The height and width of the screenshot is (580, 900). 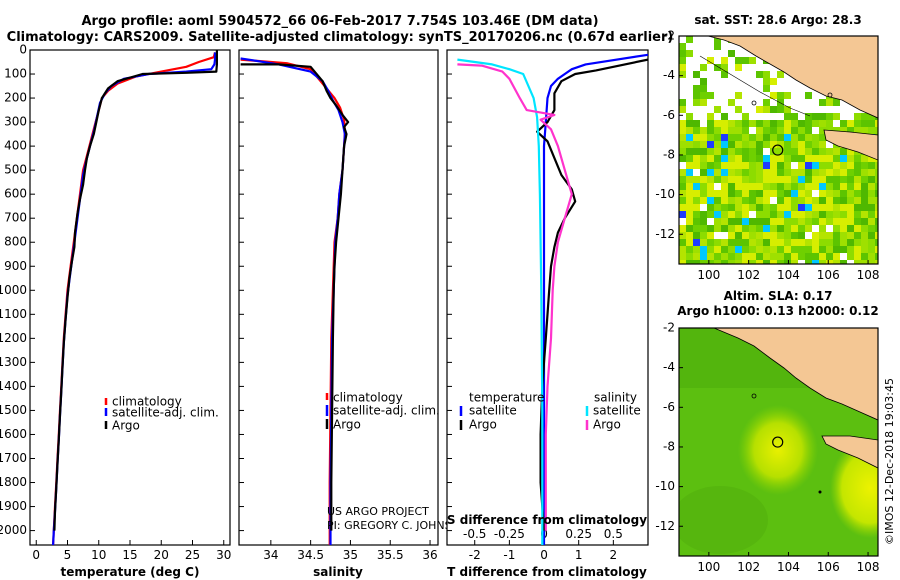 I want to click on imos-credit: ©IMOS 12-Dec-2018 19:03:45, so click(x=889, y=461).